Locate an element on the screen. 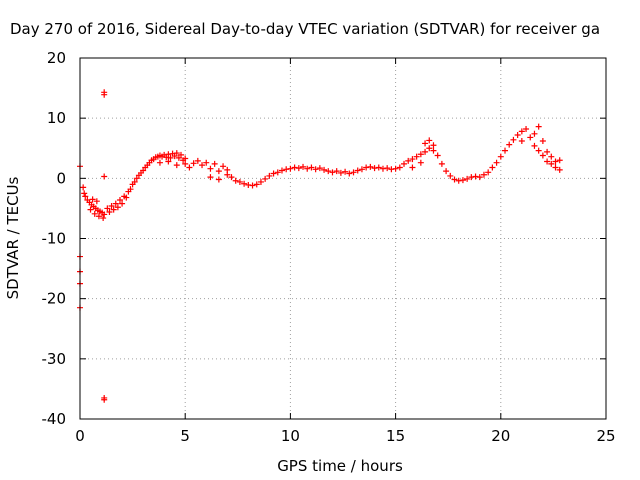  y-tick-label: 0 is located at coordinates (61, 178).